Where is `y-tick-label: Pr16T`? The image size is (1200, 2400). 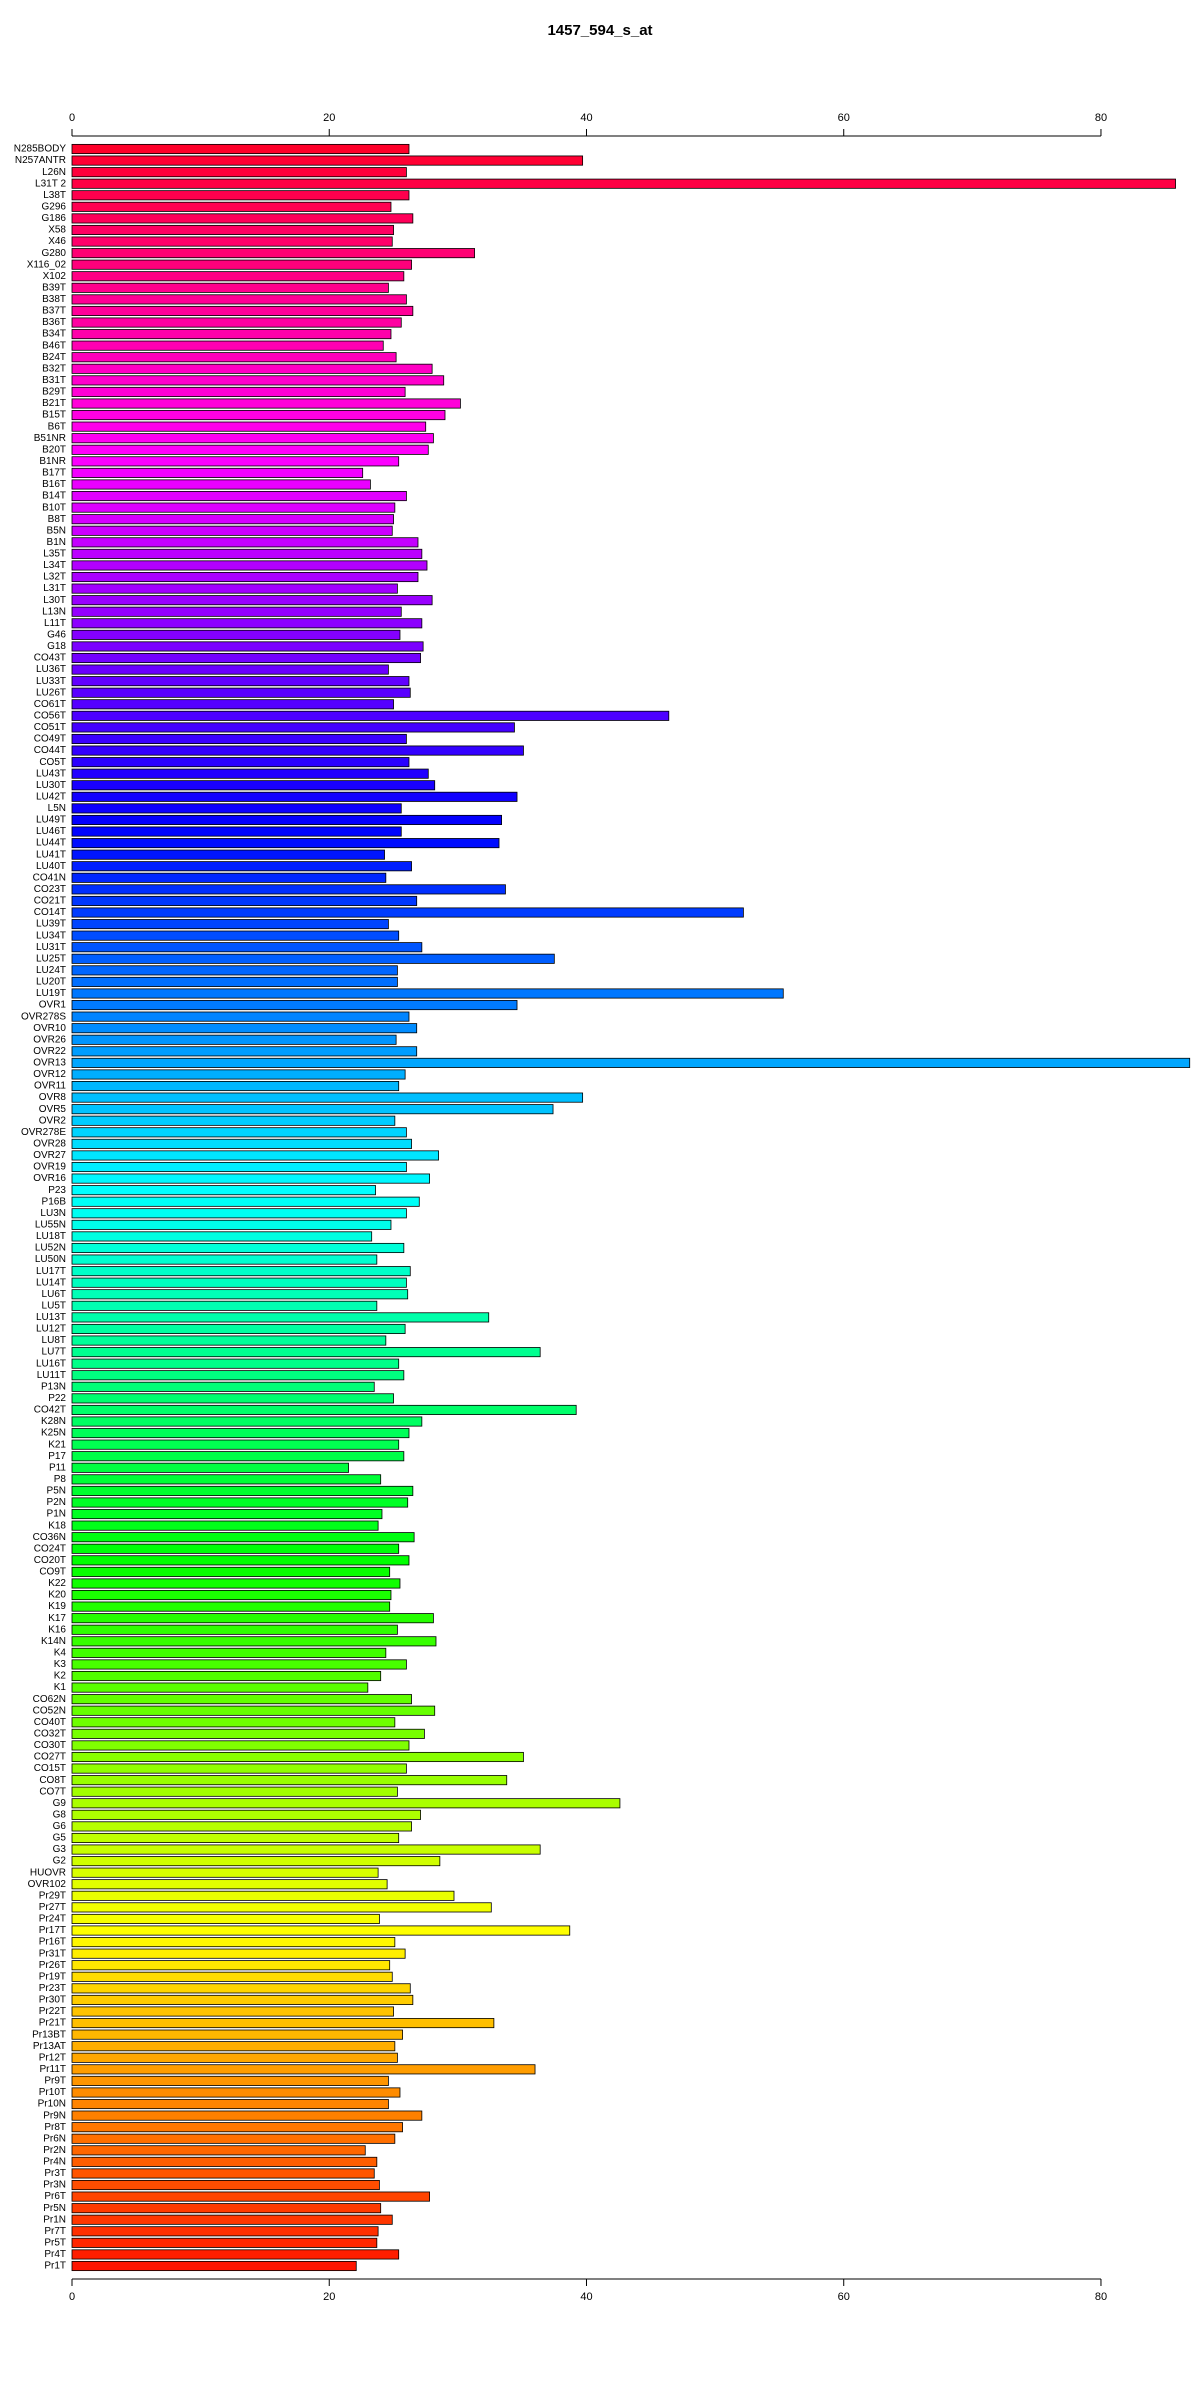
y-tick-label: Pr16T is located at coordinates (52, 1942).